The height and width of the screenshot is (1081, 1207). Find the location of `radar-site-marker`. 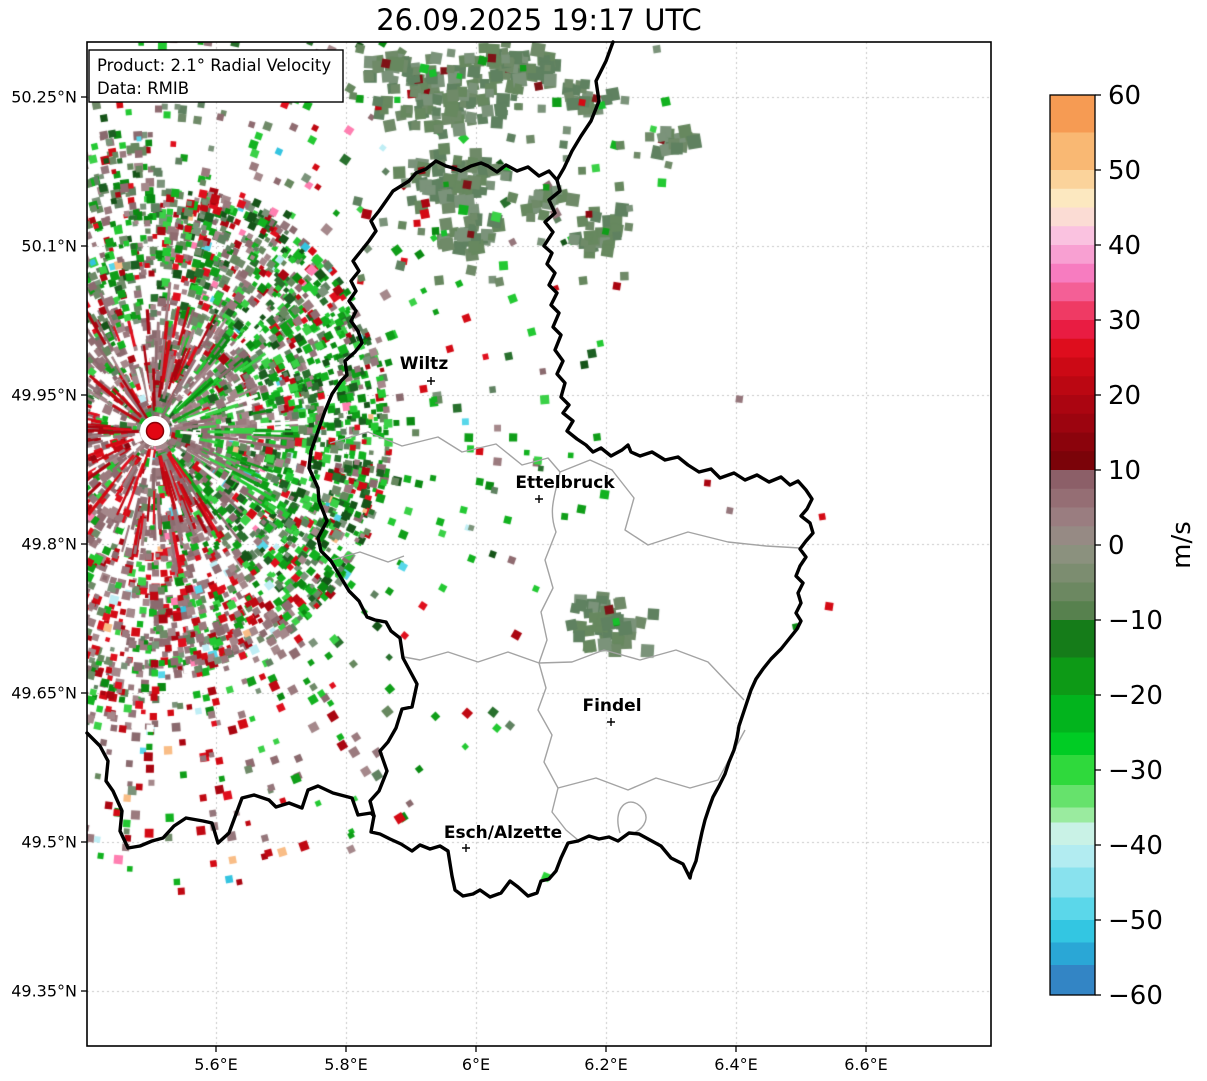

radar-site-marker is located at coordinates (155, 431).